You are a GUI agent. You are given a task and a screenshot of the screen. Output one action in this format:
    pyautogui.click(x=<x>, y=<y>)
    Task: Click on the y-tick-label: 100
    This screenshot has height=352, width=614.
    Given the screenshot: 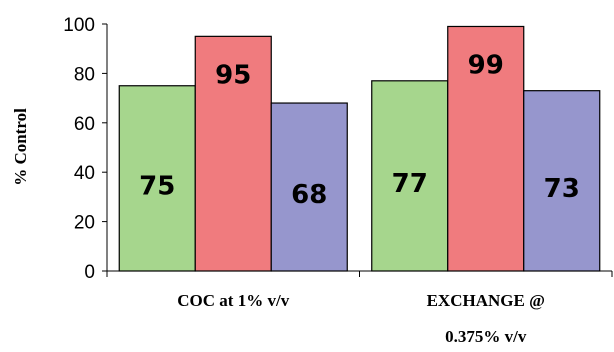 What is the action you would take?
    pyautogui.click(x=79, y=25)
    